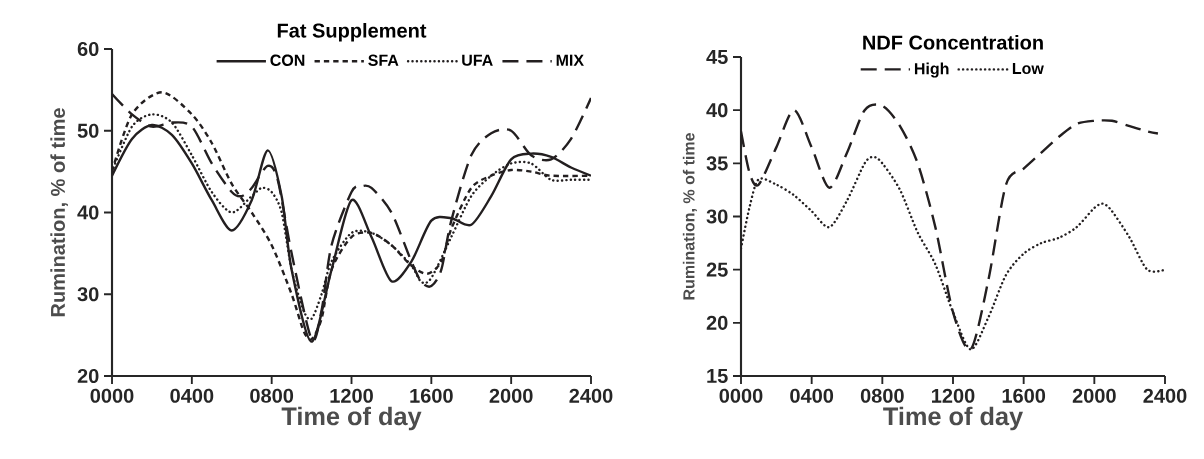 Image resolution: width=1204 pixels, height=459 pixels. What do you see at coordinates (717, 269) in the screenshot?
I see `y-tick-label: 25` at bounding box center [717, 269].